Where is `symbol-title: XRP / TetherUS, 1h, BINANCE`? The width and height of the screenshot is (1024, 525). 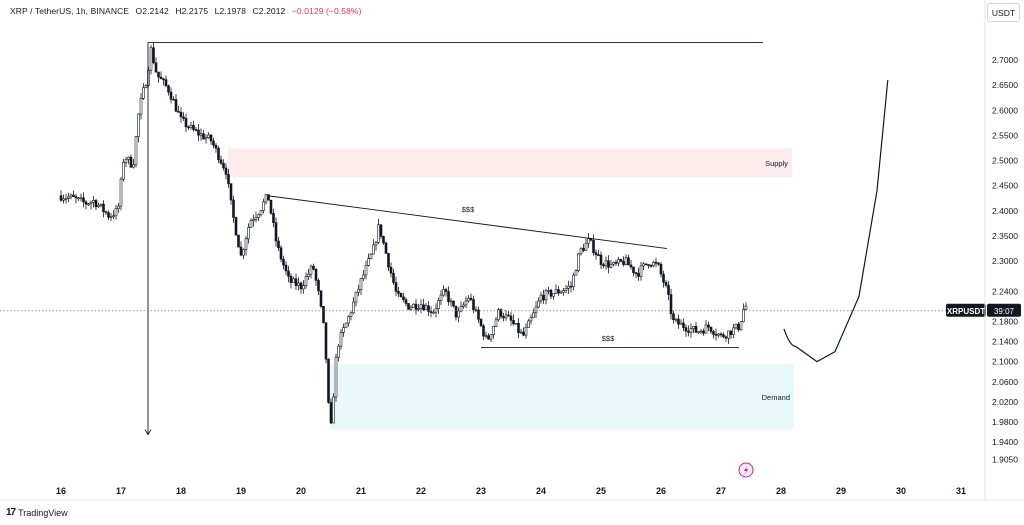 symbol-title: XRP / TetherUS, 1h, BINANCE is located at coordinates (70, 11).